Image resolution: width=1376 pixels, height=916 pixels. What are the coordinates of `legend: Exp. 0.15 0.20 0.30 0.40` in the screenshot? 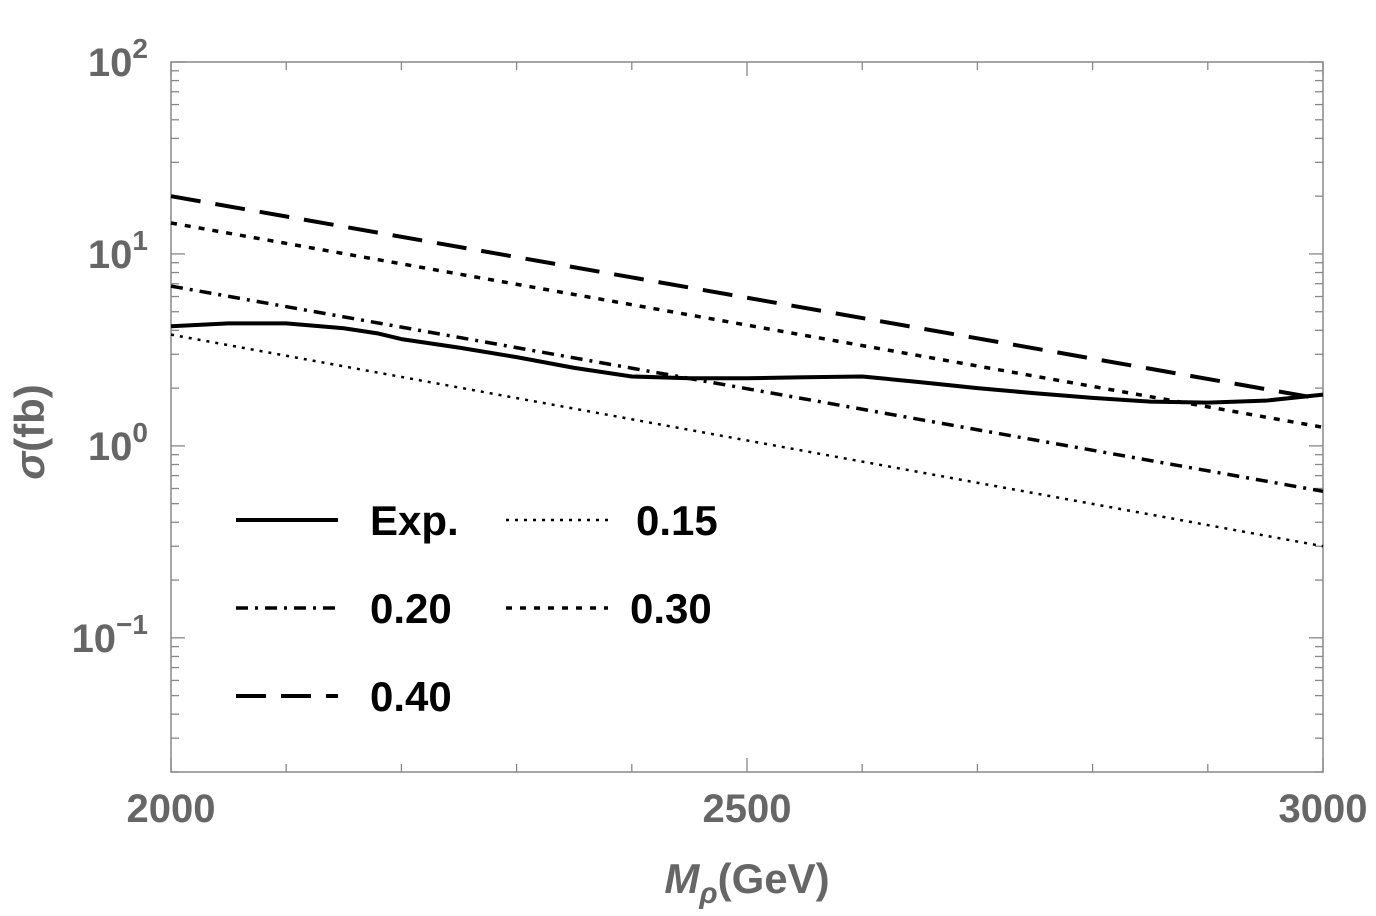 It's located at (477, 608).